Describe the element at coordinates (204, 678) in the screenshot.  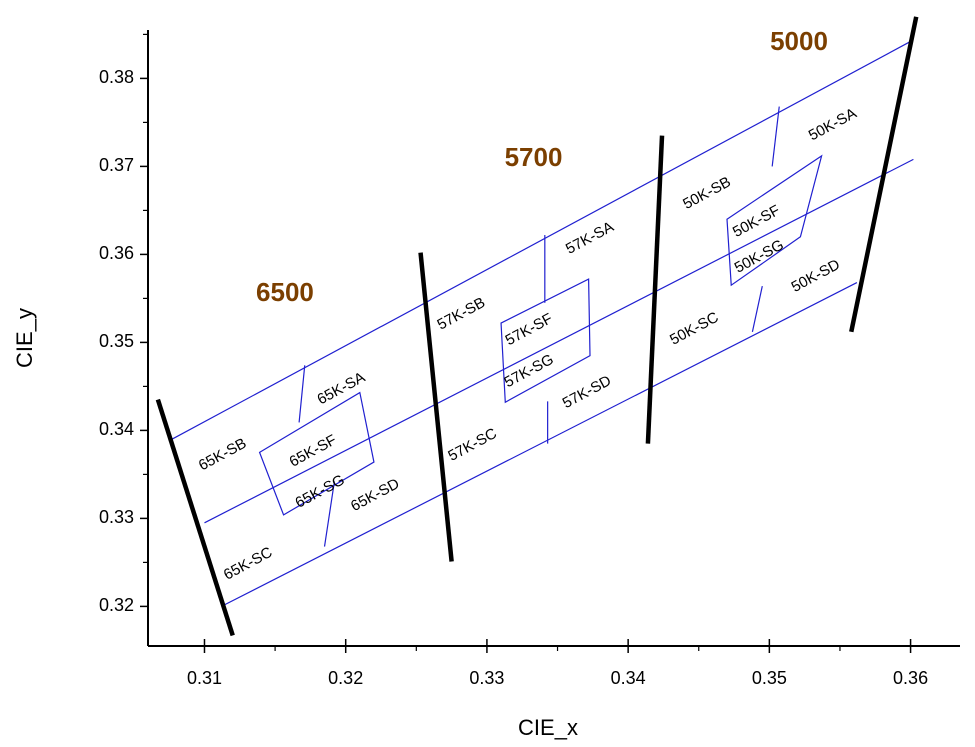
I see `x-tick-label: 0.31` at that location.